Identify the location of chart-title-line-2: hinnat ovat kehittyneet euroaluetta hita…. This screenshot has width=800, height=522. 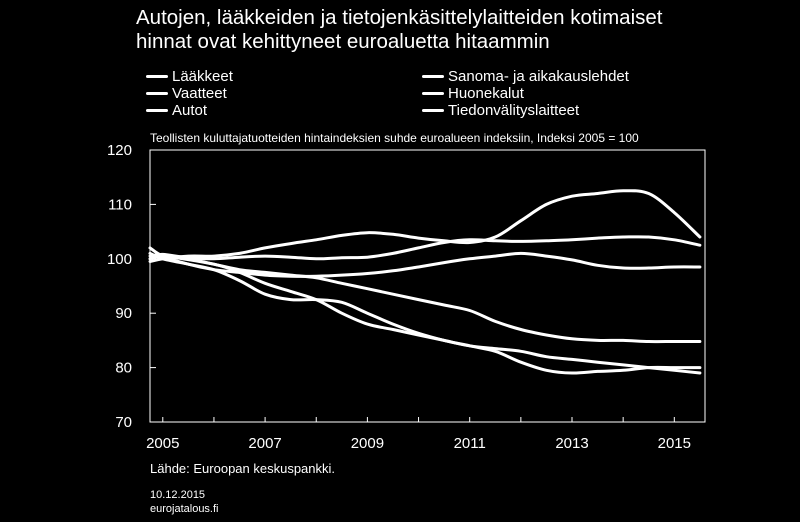
(343, 41).